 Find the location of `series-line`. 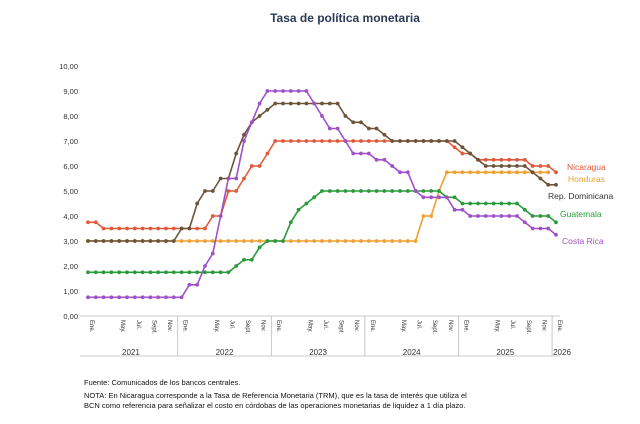

series-line is located at coordinates (318, 206).